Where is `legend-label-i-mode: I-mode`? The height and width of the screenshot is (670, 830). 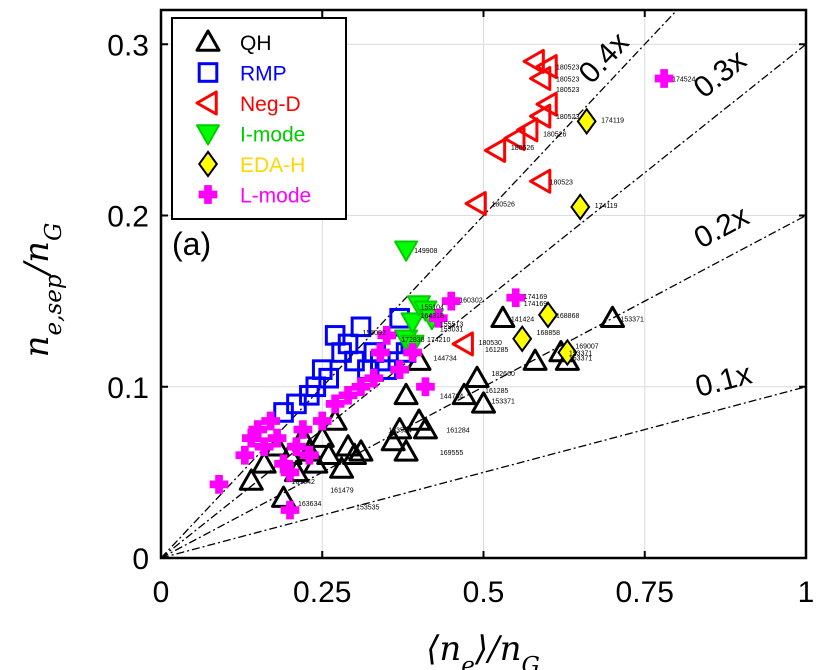 legend-label-i-mode: I-mode is located at coordinates (272, 135).